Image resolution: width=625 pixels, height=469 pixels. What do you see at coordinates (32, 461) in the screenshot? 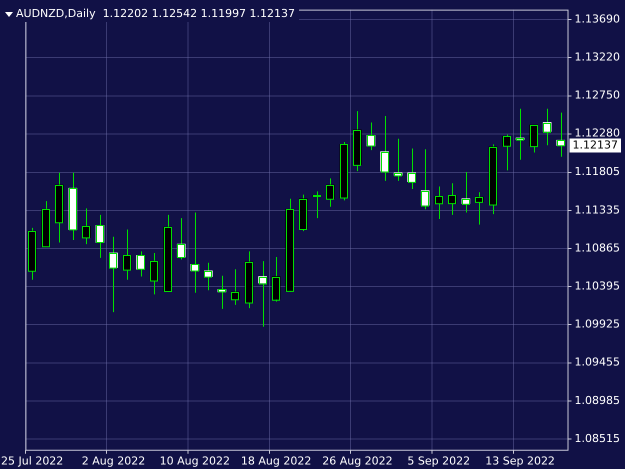
I see `x-tick-label: 25 Jul 2022` at bounding box center [32, 461].